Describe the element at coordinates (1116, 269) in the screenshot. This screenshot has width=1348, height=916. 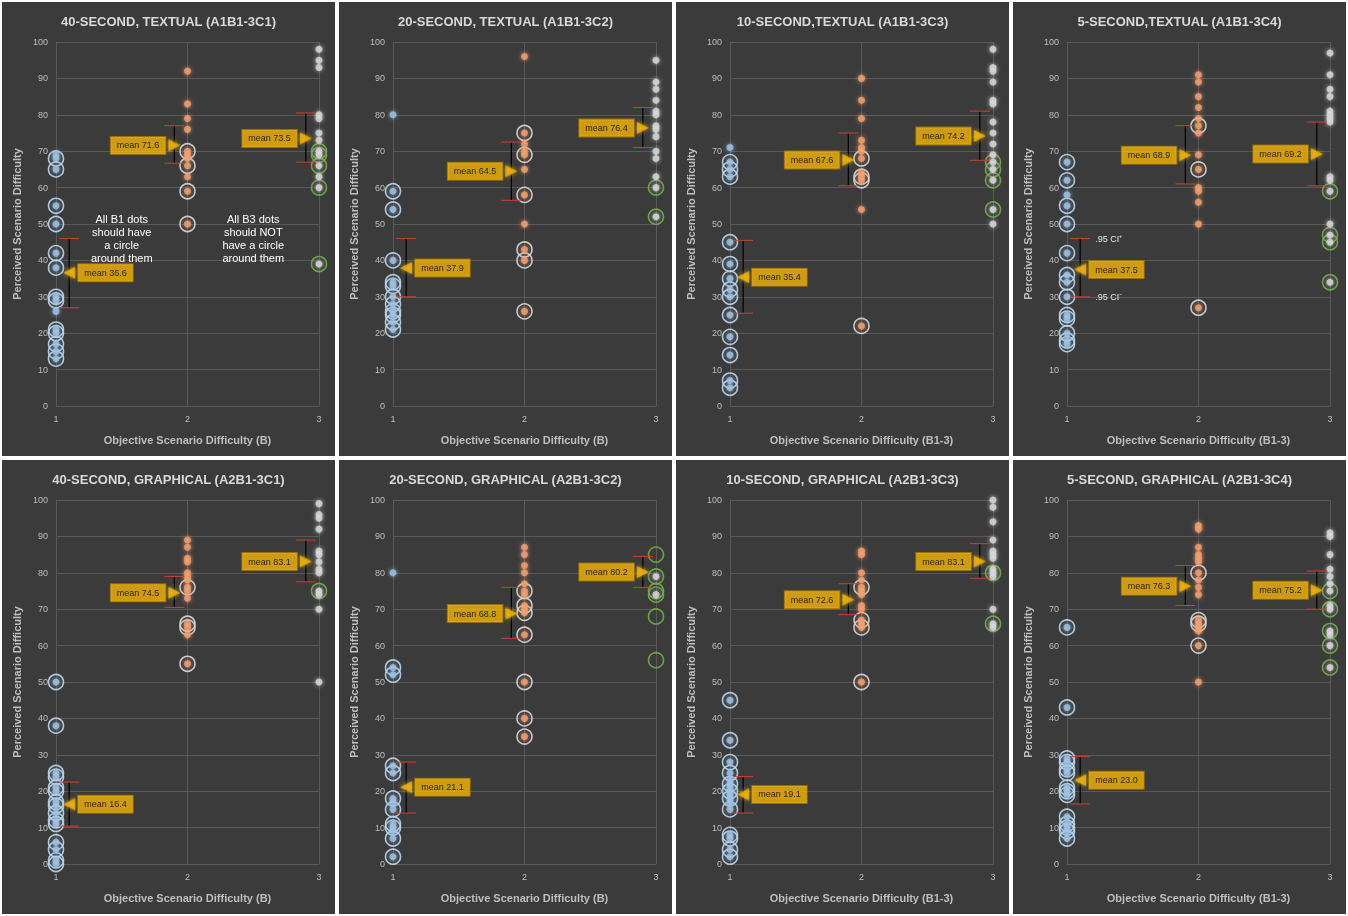
I see `data-label: mean 37.5` at that location.